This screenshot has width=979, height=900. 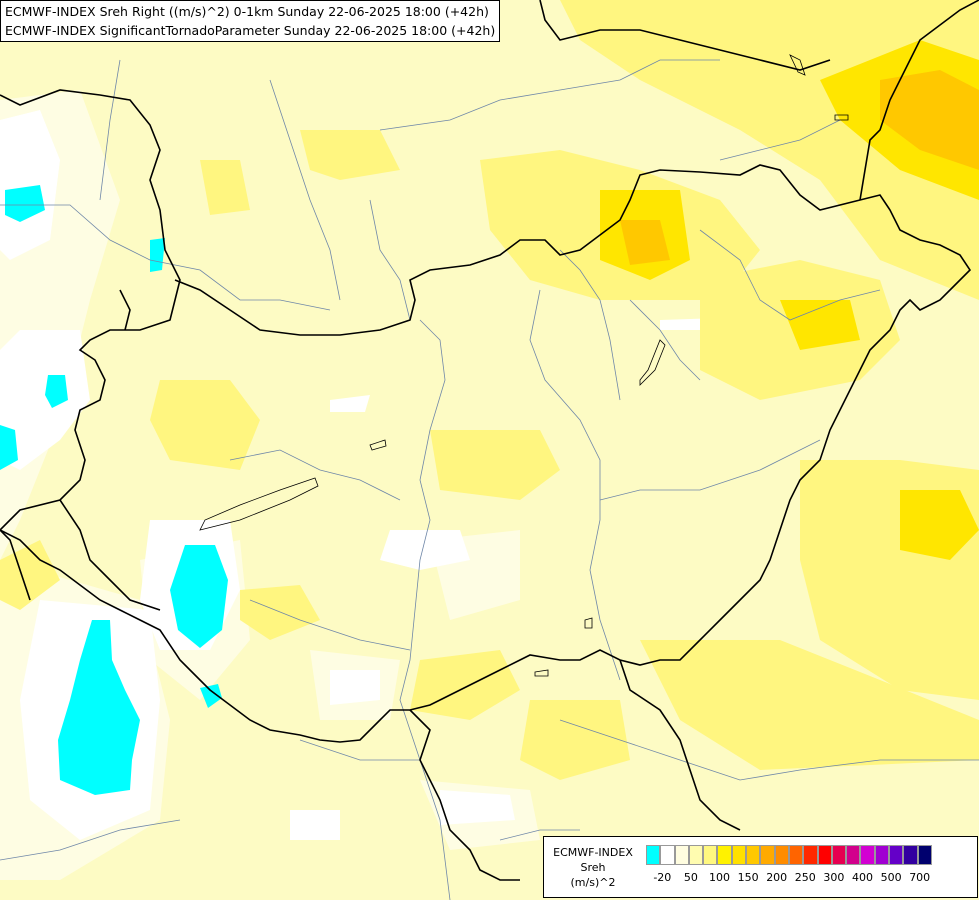 I want to click on legend-label-line-2: Sreh, so click(x=593, y=867).